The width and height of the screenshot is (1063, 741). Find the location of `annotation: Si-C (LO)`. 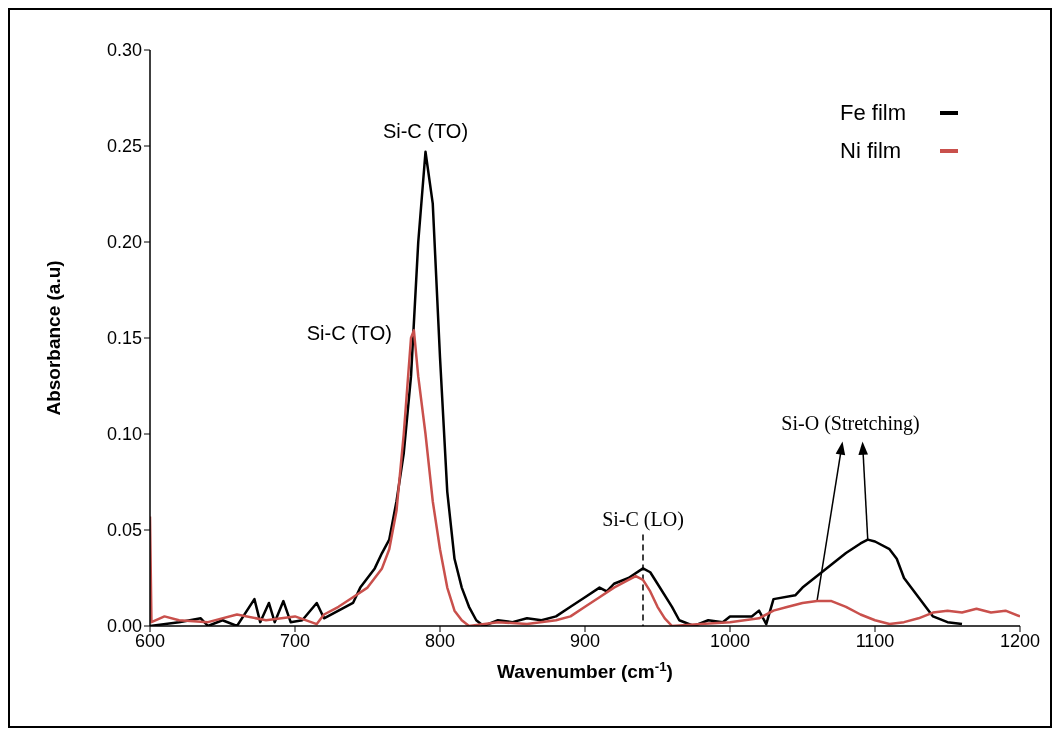

annotation: Si-C (LO) is located at coordinates (643, 520).